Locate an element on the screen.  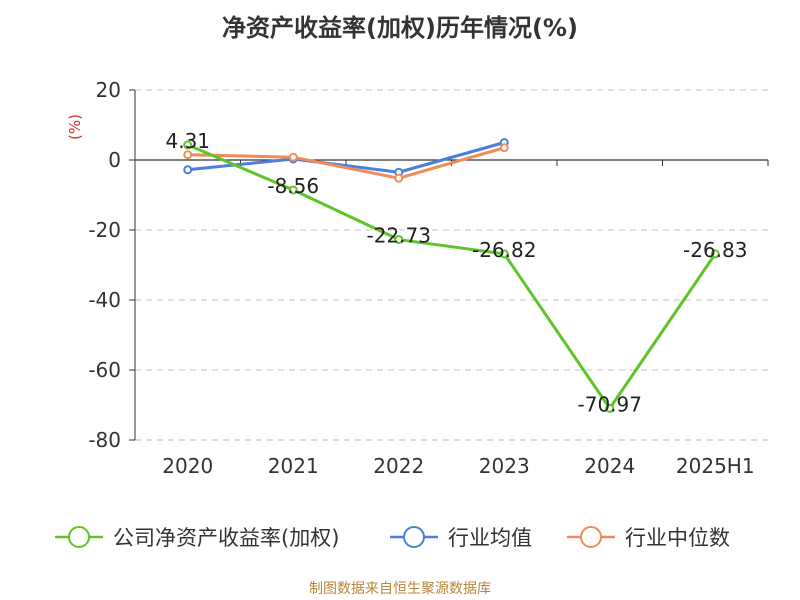
legend-label: 行业均值 is located at coordinates (490, 538).